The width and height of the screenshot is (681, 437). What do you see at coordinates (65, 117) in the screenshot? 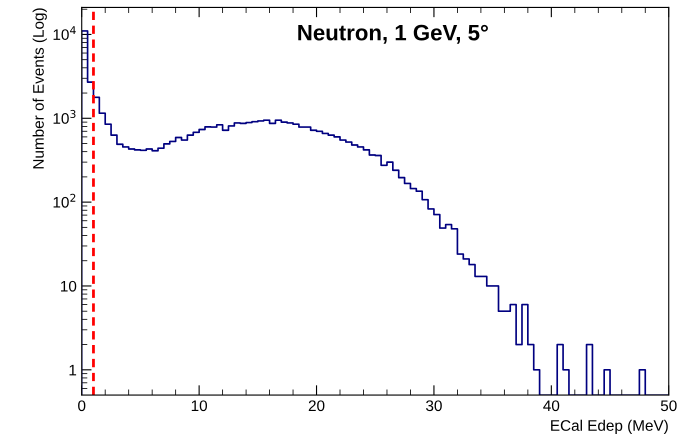
I see `y-tick-label: 10$^{3}$` at bounding box center [65, 117].